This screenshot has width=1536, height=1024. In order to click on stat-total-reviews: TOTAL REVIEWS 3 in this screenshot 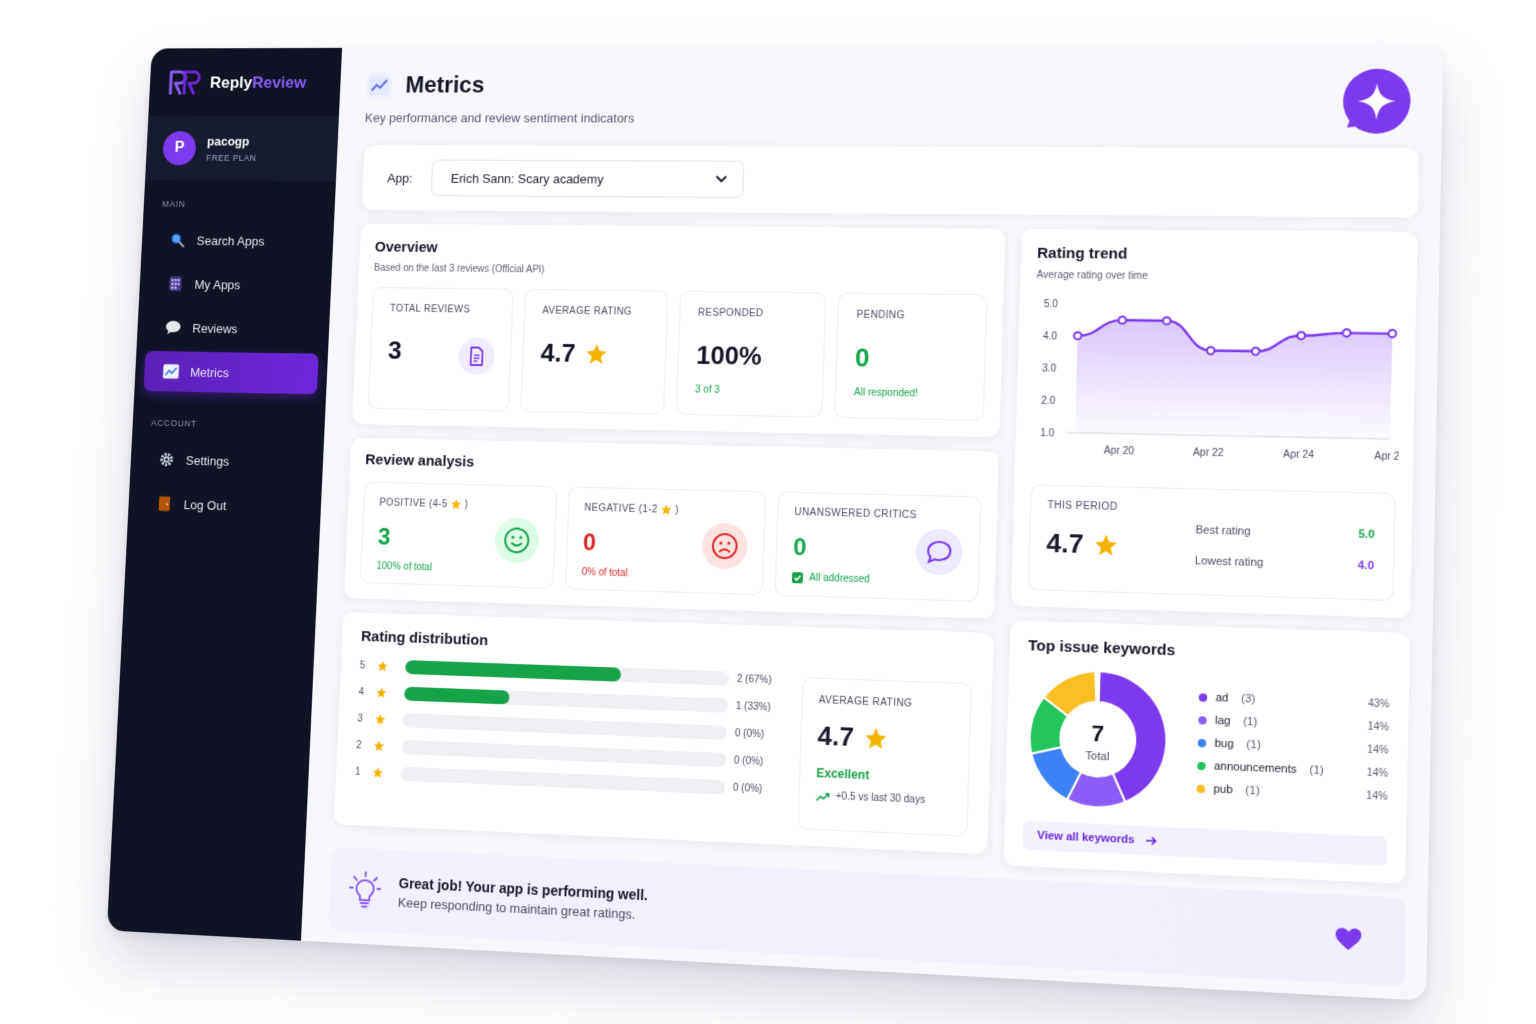, I will do `click(441, 349)`.